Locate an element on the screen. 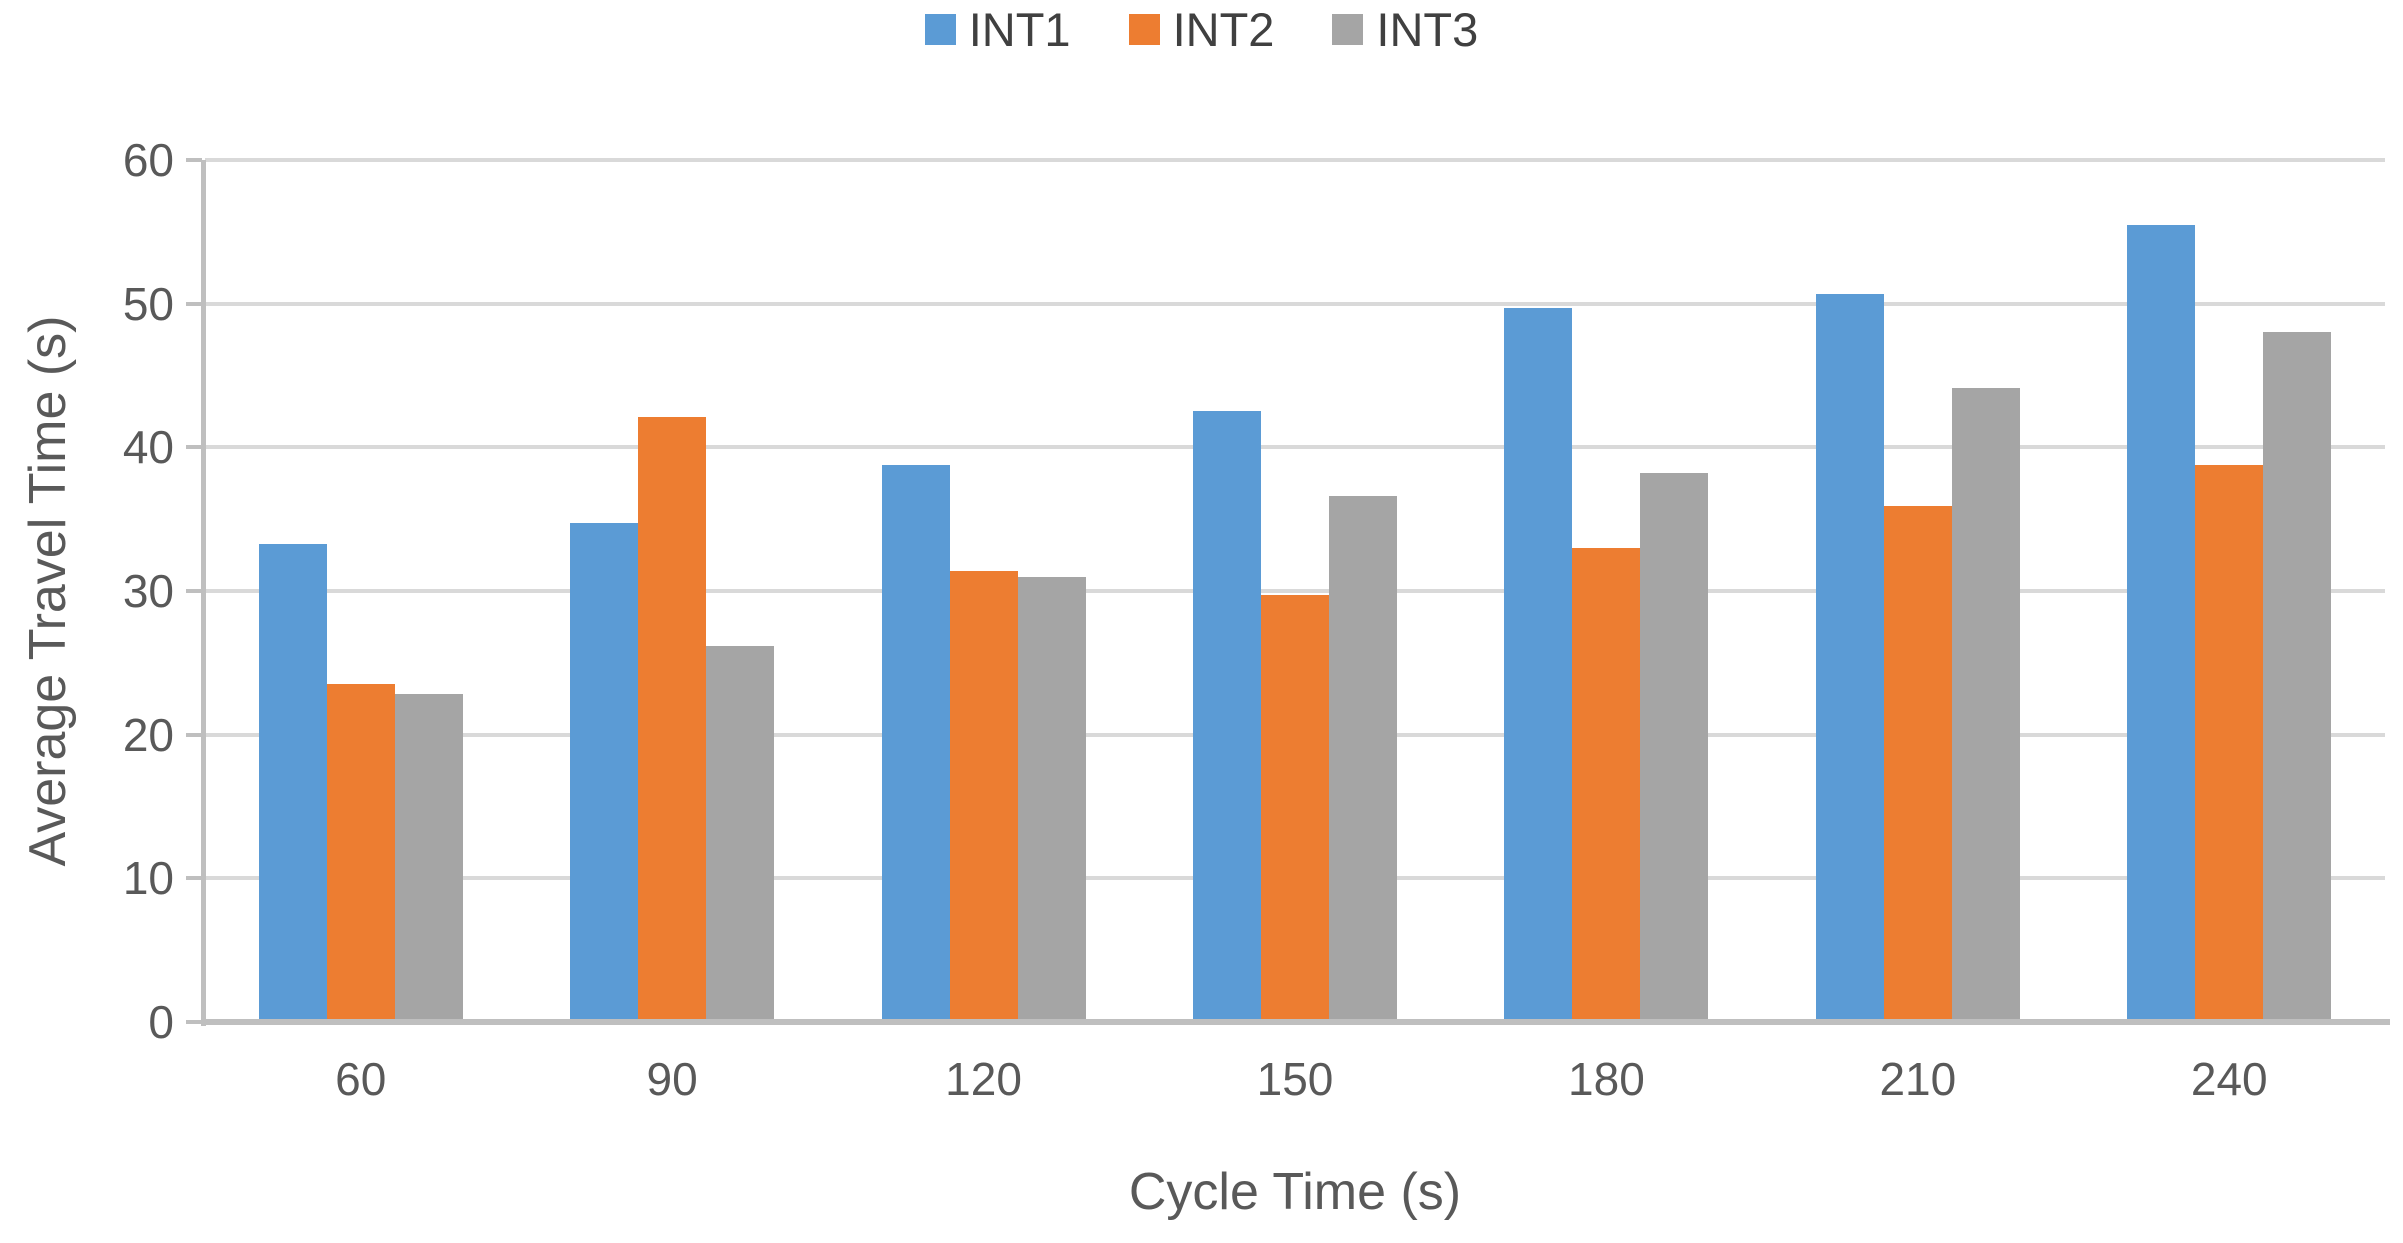  legend-swatch-INT3 is located at coordinates (1348, 29).